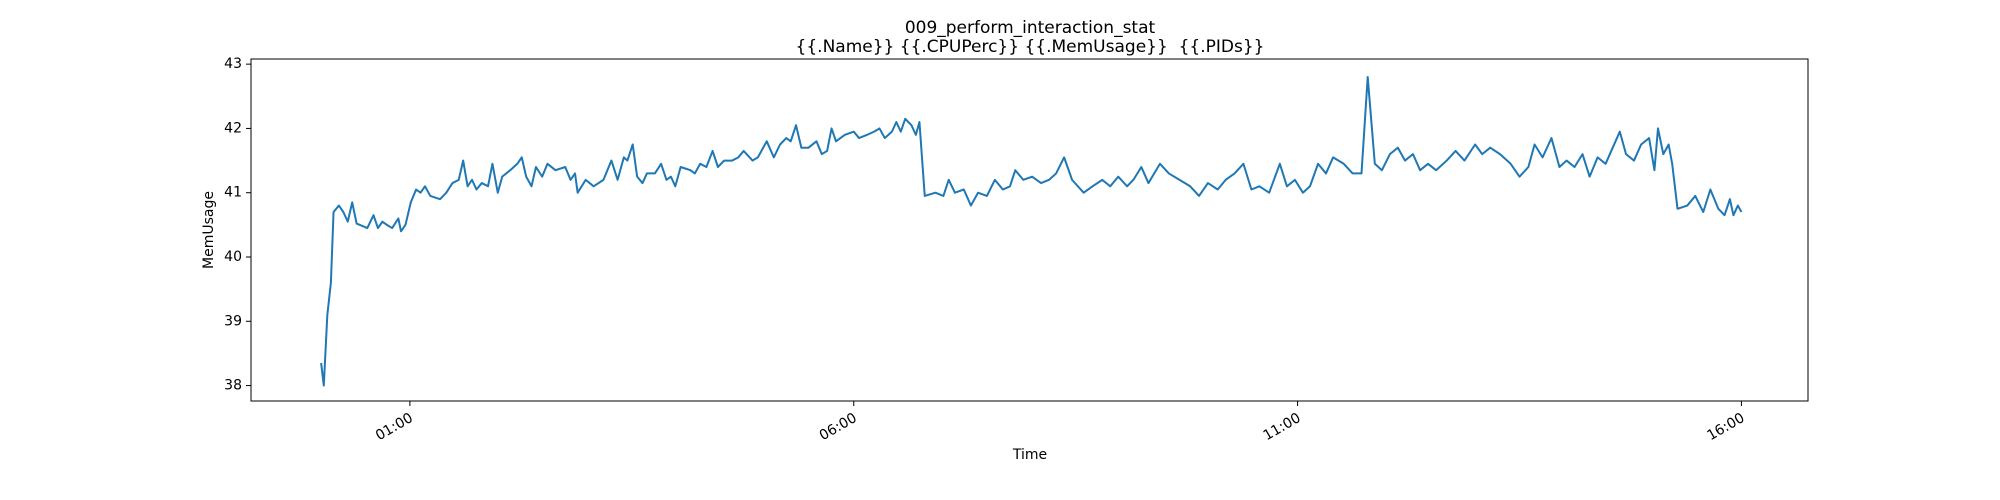 The width and height of the screenshot is (2000, 500). Describe the element at coordinates (233, 193) in the screenshot. I see `y-tick-label: 41` at that location.